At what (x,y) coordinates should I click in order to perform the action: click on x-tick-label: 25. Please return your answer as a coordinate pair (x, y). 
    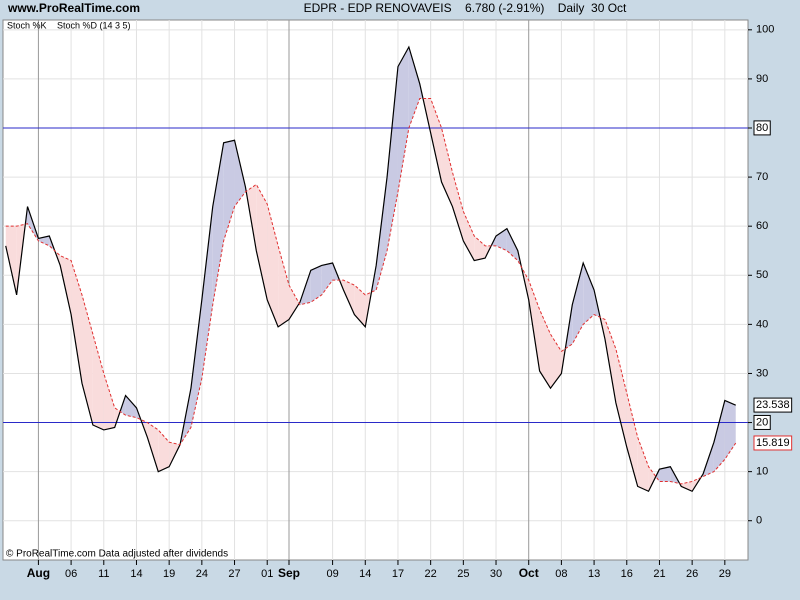
    Looking at the image, I should click on (463, 574).